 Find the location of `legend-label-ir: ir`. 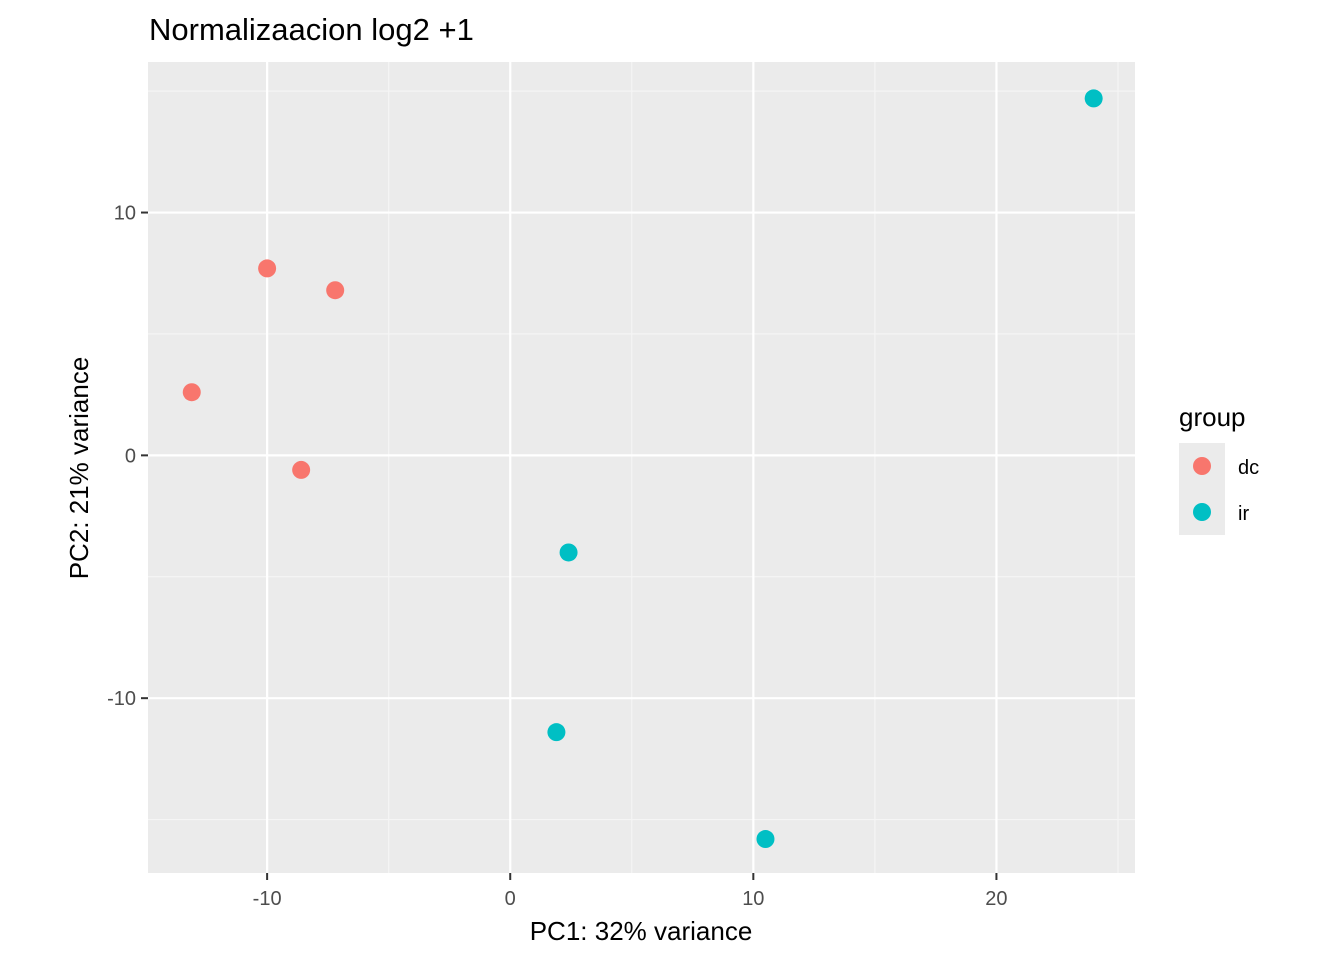

legend-label-ir: ir is located at coordinates (1243, 514).